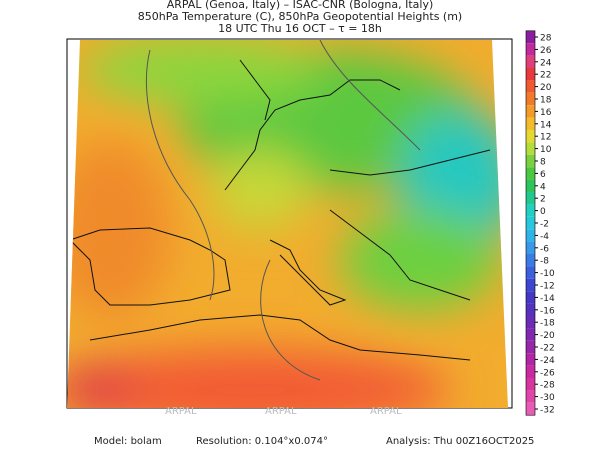 The image size is (600, 454). What do you see at coordinates (546, 88) in the screenshot?
I see `colorbar-label: 20` at bounding box center [546, 88].